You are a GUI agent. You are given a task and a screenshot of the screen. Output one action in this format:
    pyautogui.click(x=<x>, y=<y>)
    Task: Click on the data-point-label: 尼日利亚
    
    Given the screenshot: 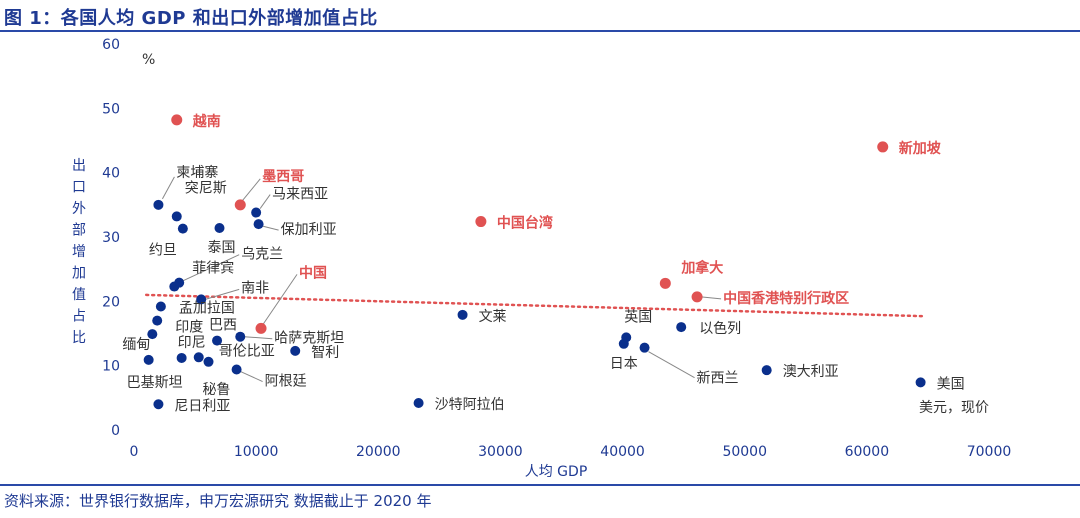 What is the action you would take?
    pyautogui.click(x=202, y=406)
    